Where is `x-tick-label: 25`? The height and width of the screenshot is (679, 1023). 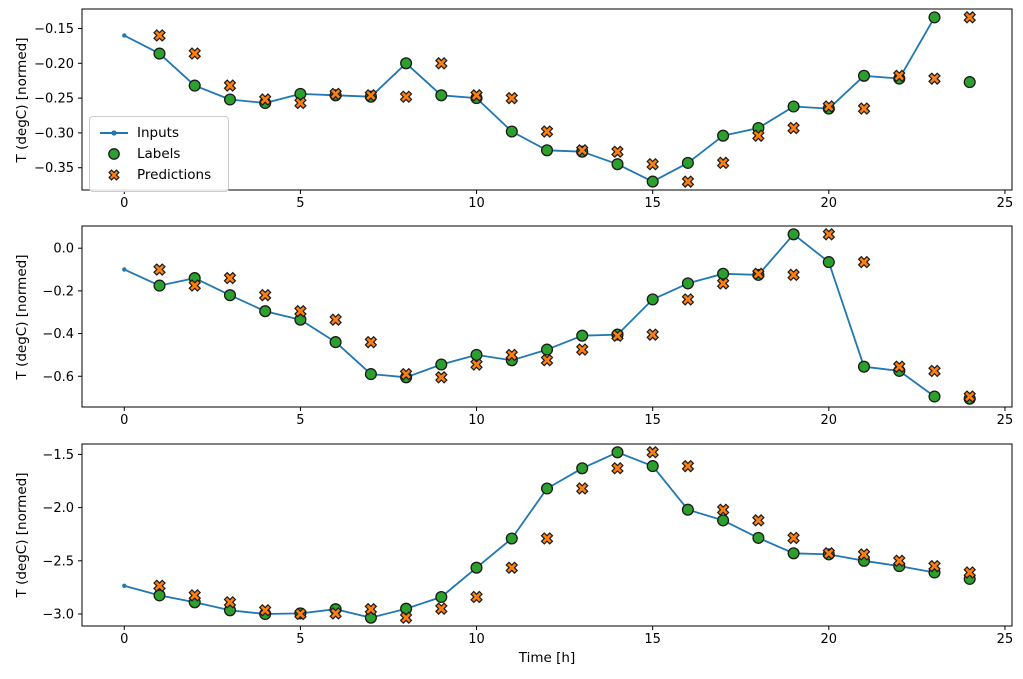 x-tick-label: 25 is located at coordinates (1005, 203).